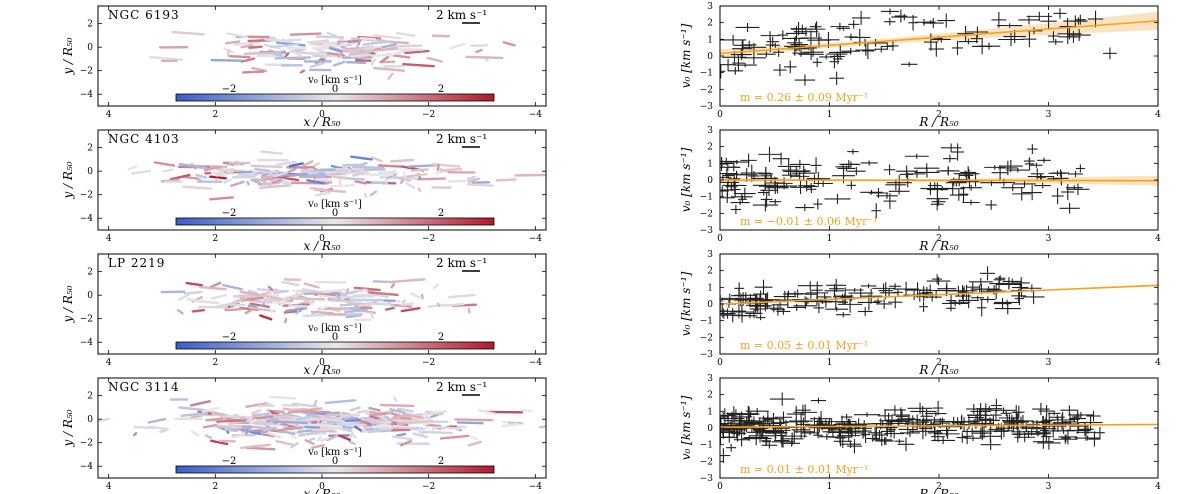  What do you see at coordinates (335, 97) in the screenshot?
I see `colorbar` at bounding box center [335, 97].